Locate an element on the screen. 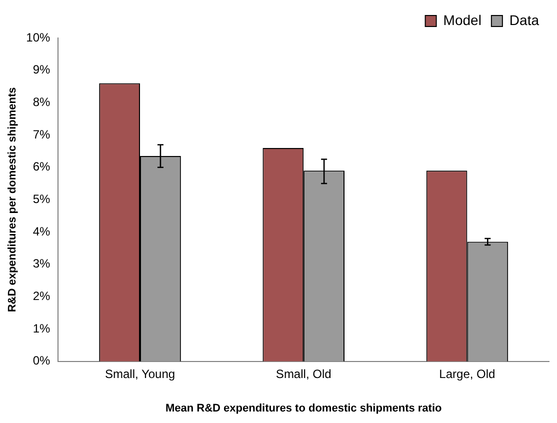  y-tick-label: 3% is located at coordinates (41, 263).